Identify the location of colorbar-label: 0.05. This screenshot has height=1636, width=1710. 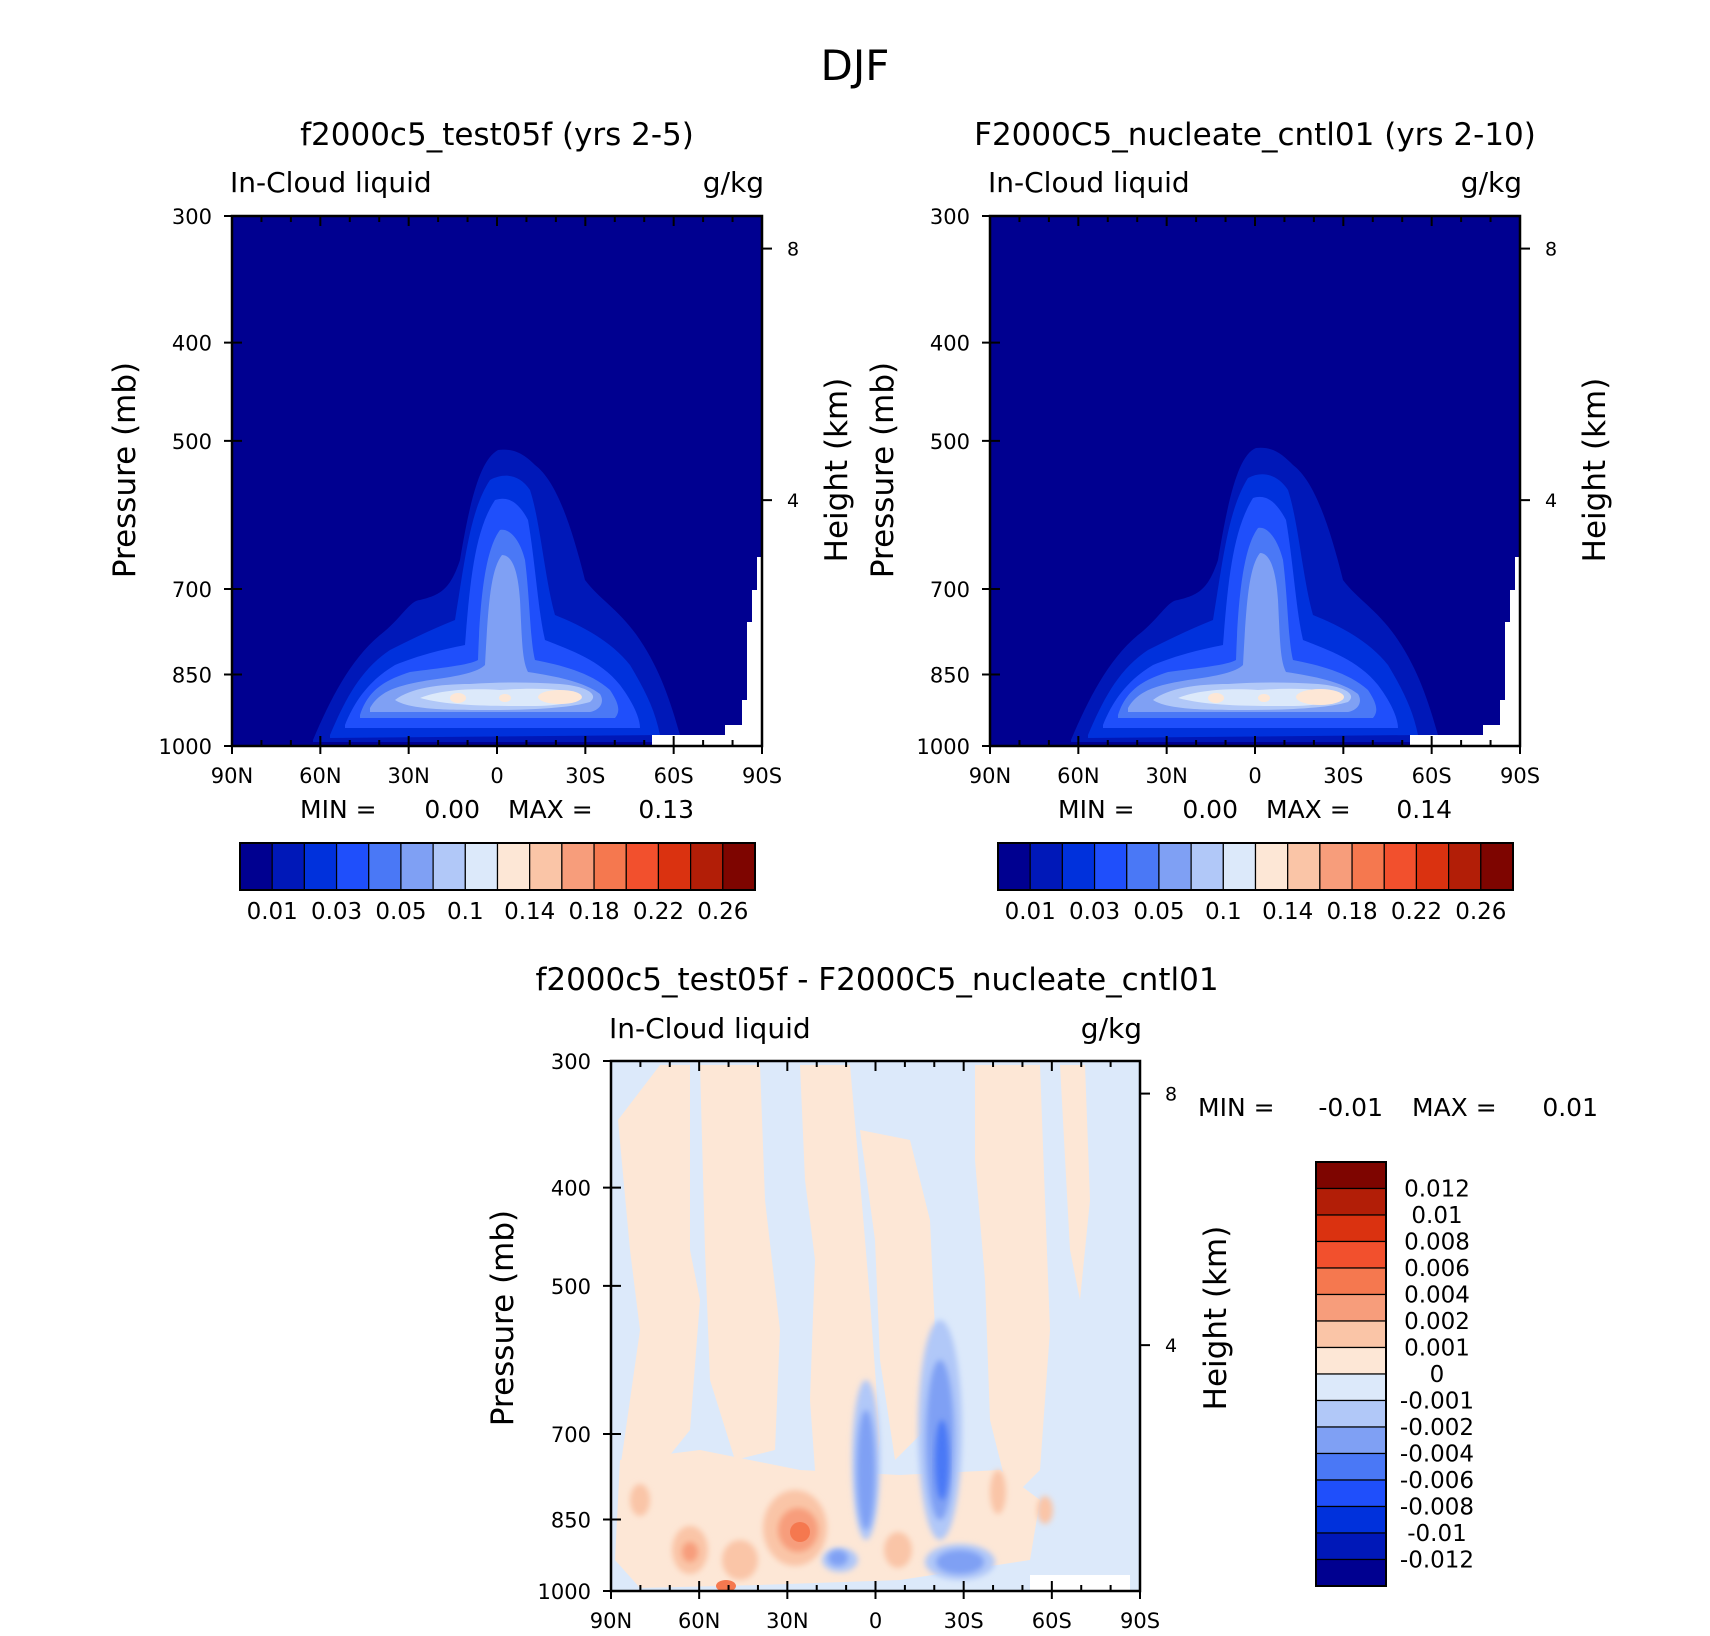
(1158, 912).